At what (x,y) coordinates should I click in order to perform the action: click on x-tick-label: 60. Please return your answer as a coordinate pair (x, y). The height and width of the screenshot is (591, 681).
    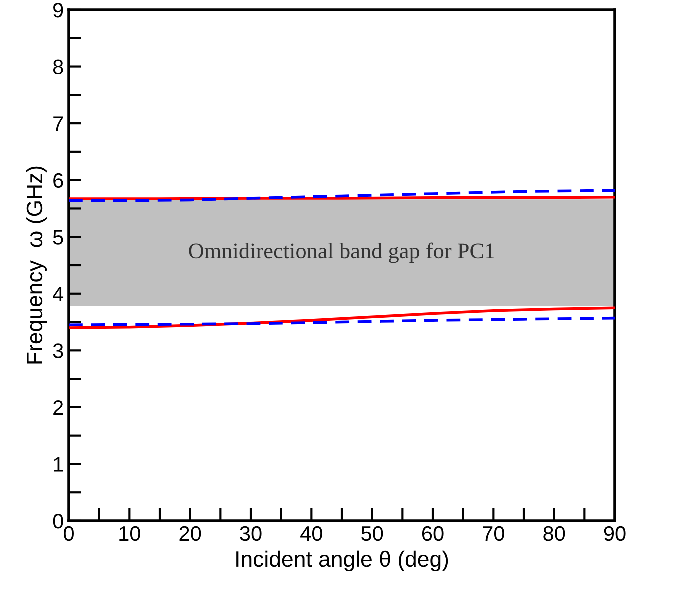
    Looking at the image, I should click on (433, 534).